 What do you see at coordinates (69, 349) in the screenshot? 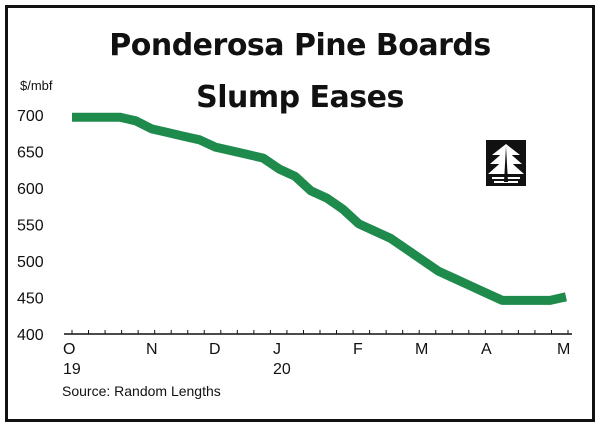
I see `x-tick-label: O` at bounding box center [69, 349].